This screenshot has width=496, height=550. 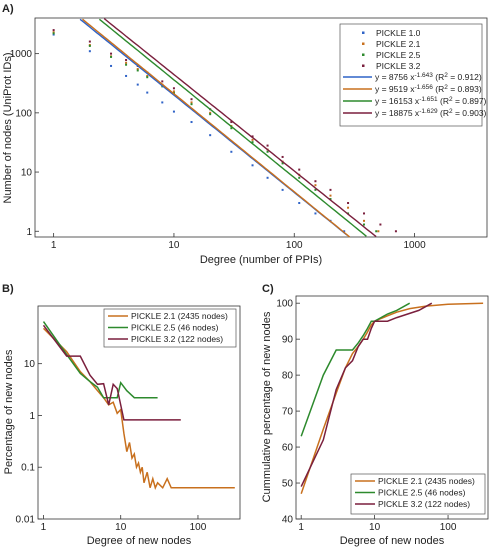 What do you see at coordinates (44, 527) in the screenshot?
I see `panel-b-x-tick-label: 1` at bounding box center [44, 527].